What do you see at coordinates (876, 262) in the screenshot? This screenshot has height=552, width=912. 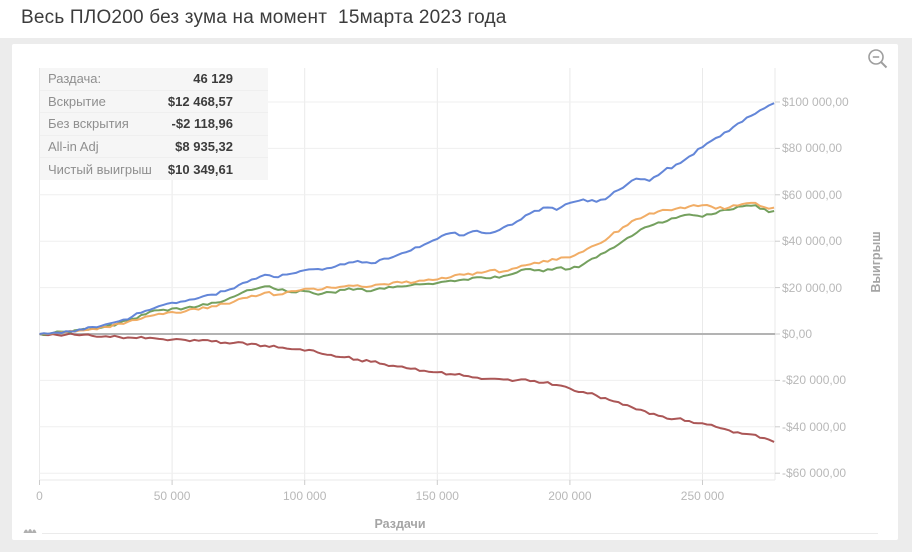 I see `y-axis-title: Выигрыш` at bounding box center [876, 262].